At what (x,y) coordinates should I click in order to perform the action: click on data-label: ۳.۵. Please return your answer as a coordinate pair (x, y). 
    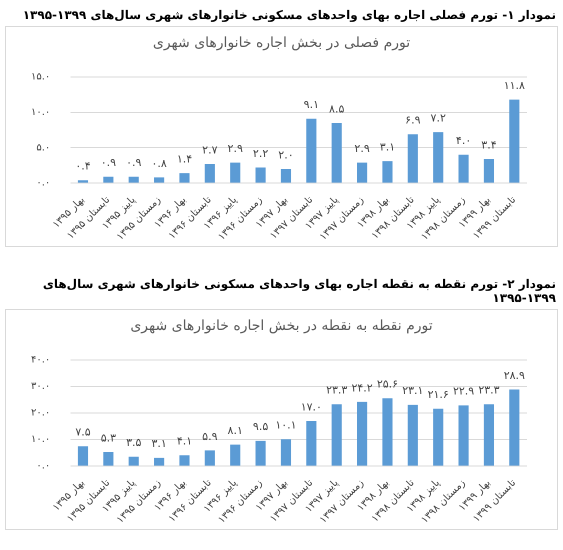
    Looking at the image, I should click on (134, 443).